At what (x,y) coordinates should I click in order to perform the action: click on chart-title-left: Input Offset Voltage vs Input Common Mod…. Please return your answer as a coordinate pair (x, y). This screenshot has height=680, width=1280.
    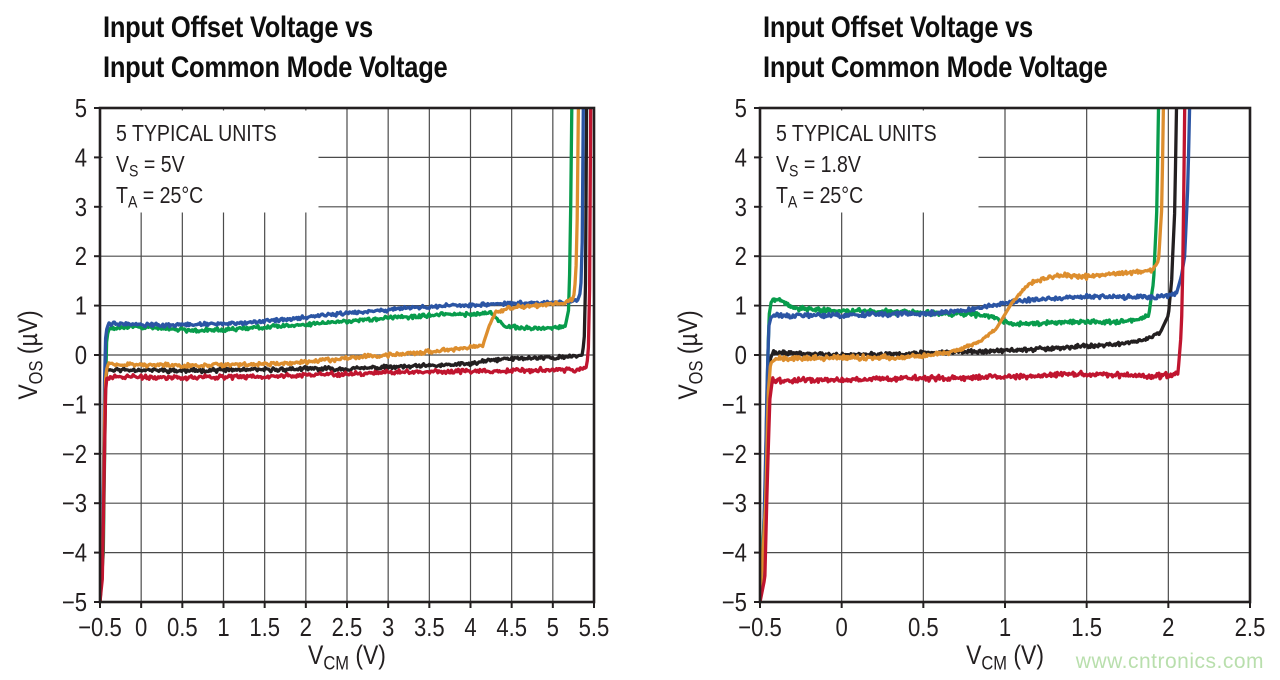
    Looking at the image, I should click on (275, 48).